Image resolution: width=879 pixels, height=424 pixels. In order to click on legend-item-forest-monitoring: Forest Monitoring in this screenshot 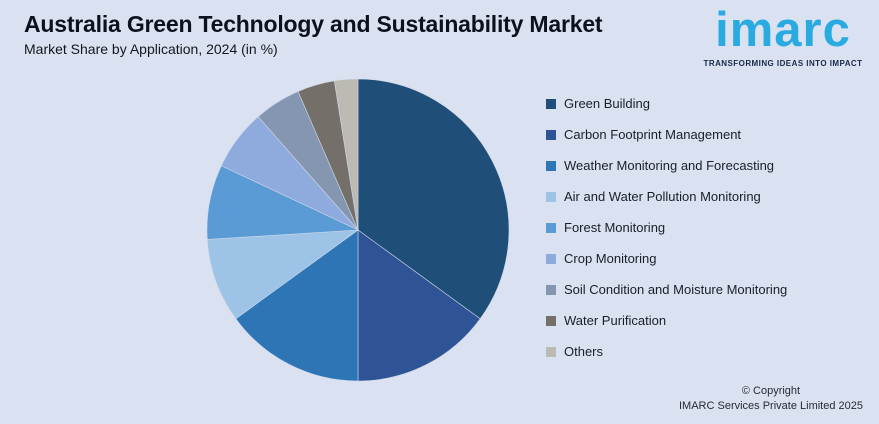, I will do `click(666, 227)`.